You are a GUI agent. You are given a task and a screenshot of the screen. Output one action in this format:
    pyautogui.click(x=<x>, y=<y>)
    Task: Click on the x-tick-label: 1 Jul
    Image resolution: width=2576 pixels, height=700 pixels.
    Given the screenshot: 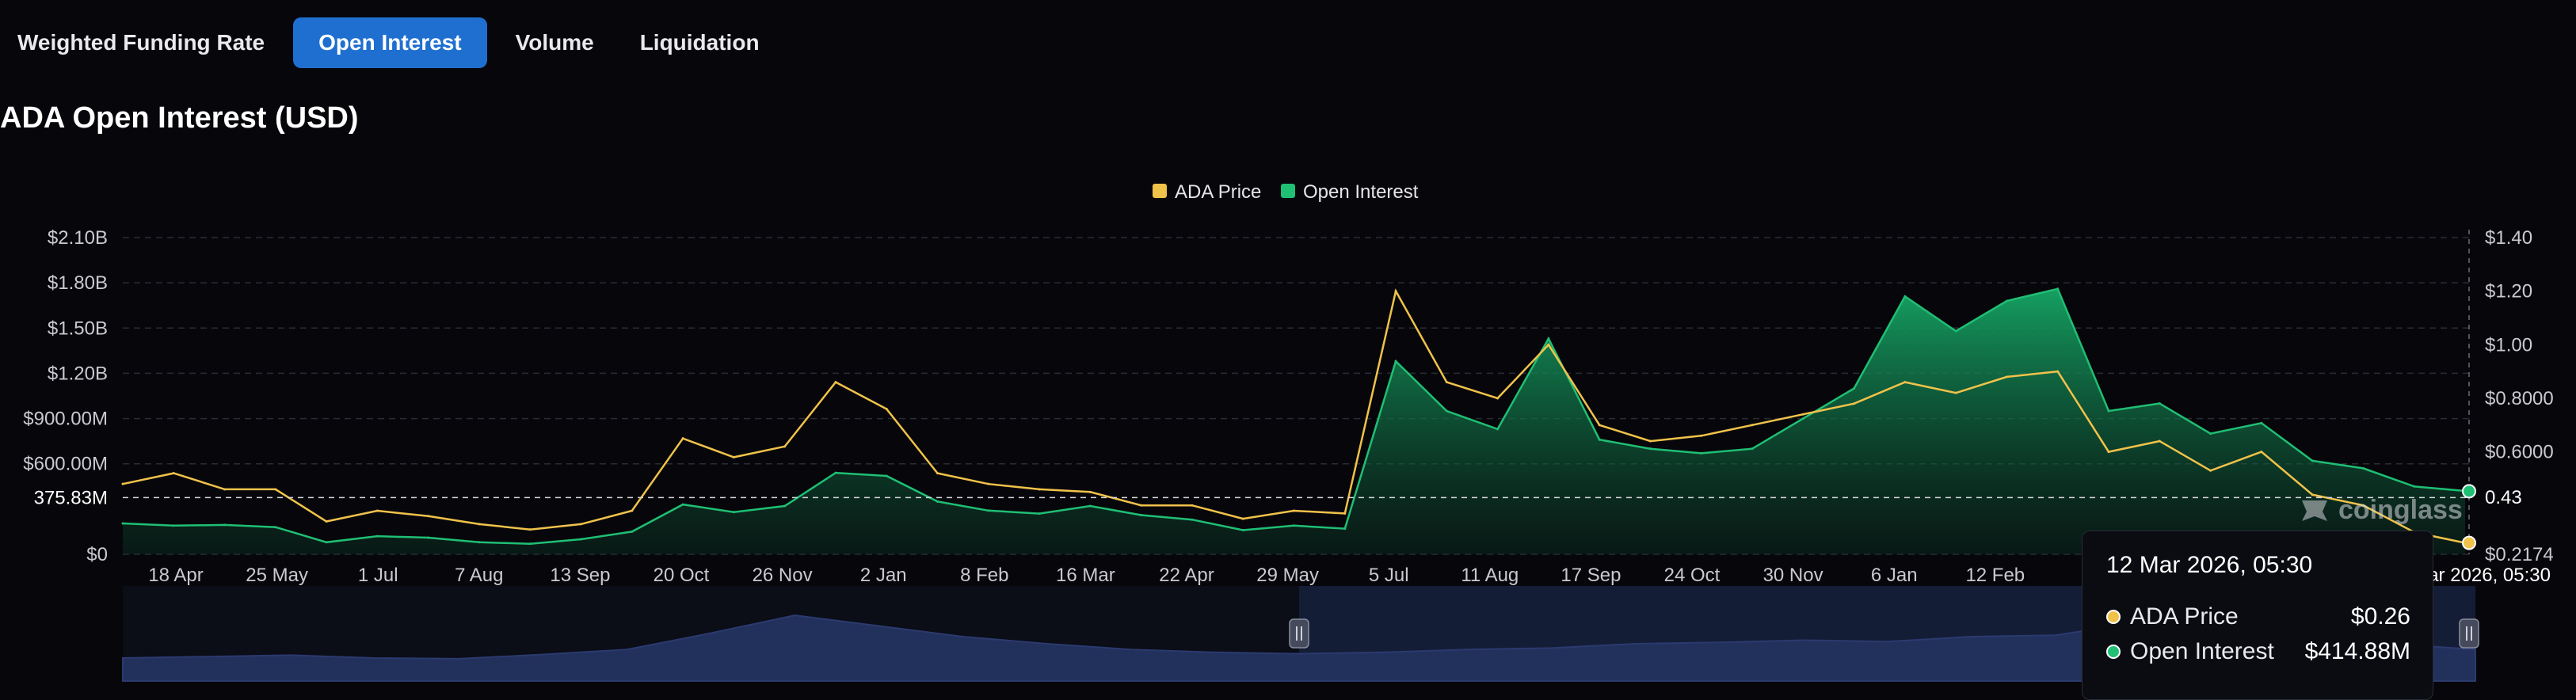 What is the action you would take?
    pyautogui.click(x=378, y=575)
    